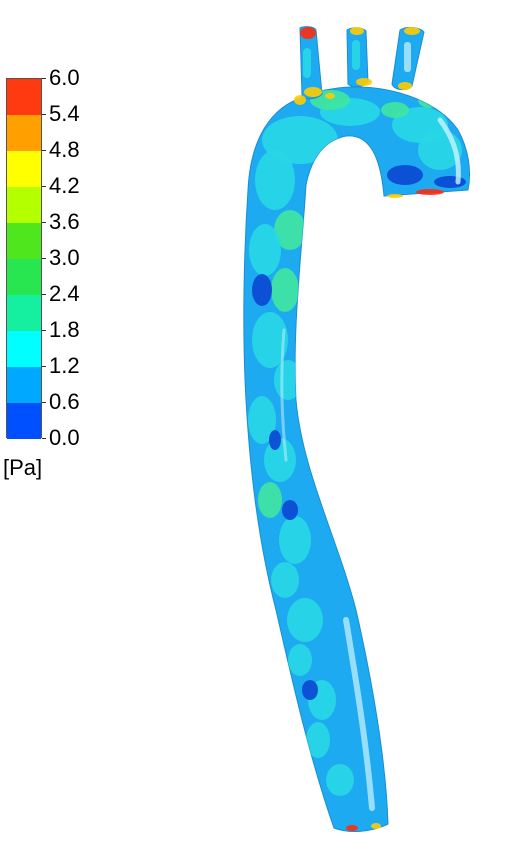 The image size is (508, 857). I want to click on supra-aortic-branches, so click(362, 63).